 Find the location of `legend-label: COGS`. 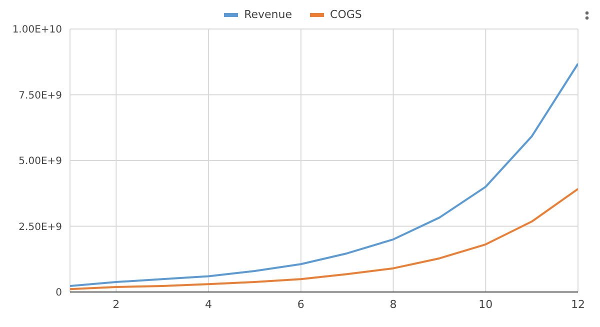

legend-label: COGS is located at coordinates (345, 14).